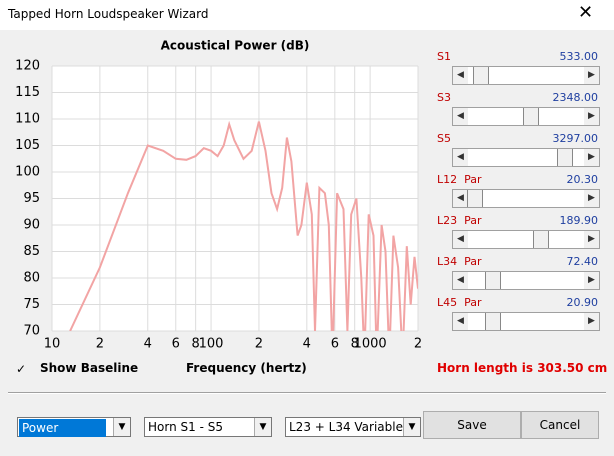 The image size is (614, 456). What do you see at coordinates (31, 251) in the screenshot?
I see `y-tick-label: 85` at bounding box center [31, 251].